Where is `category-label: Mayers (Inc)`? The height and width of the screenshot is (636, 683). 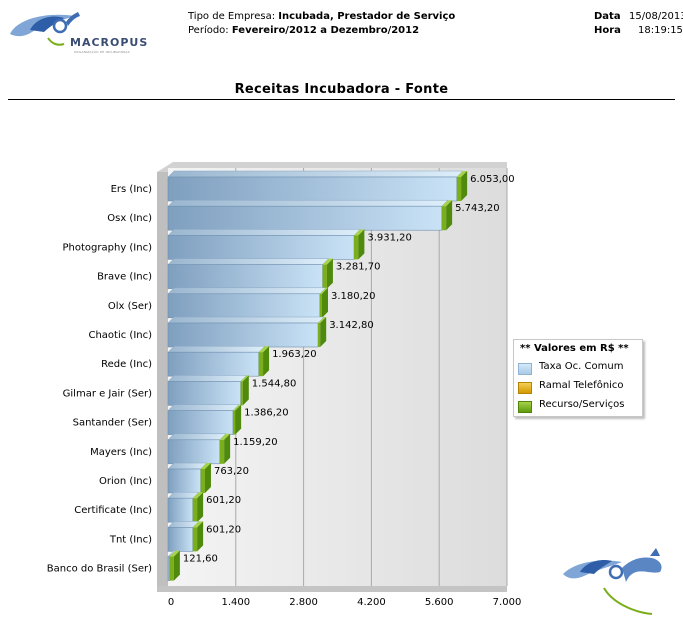
category-label: Mayers (Inc) is located at coordinates (121, 452).